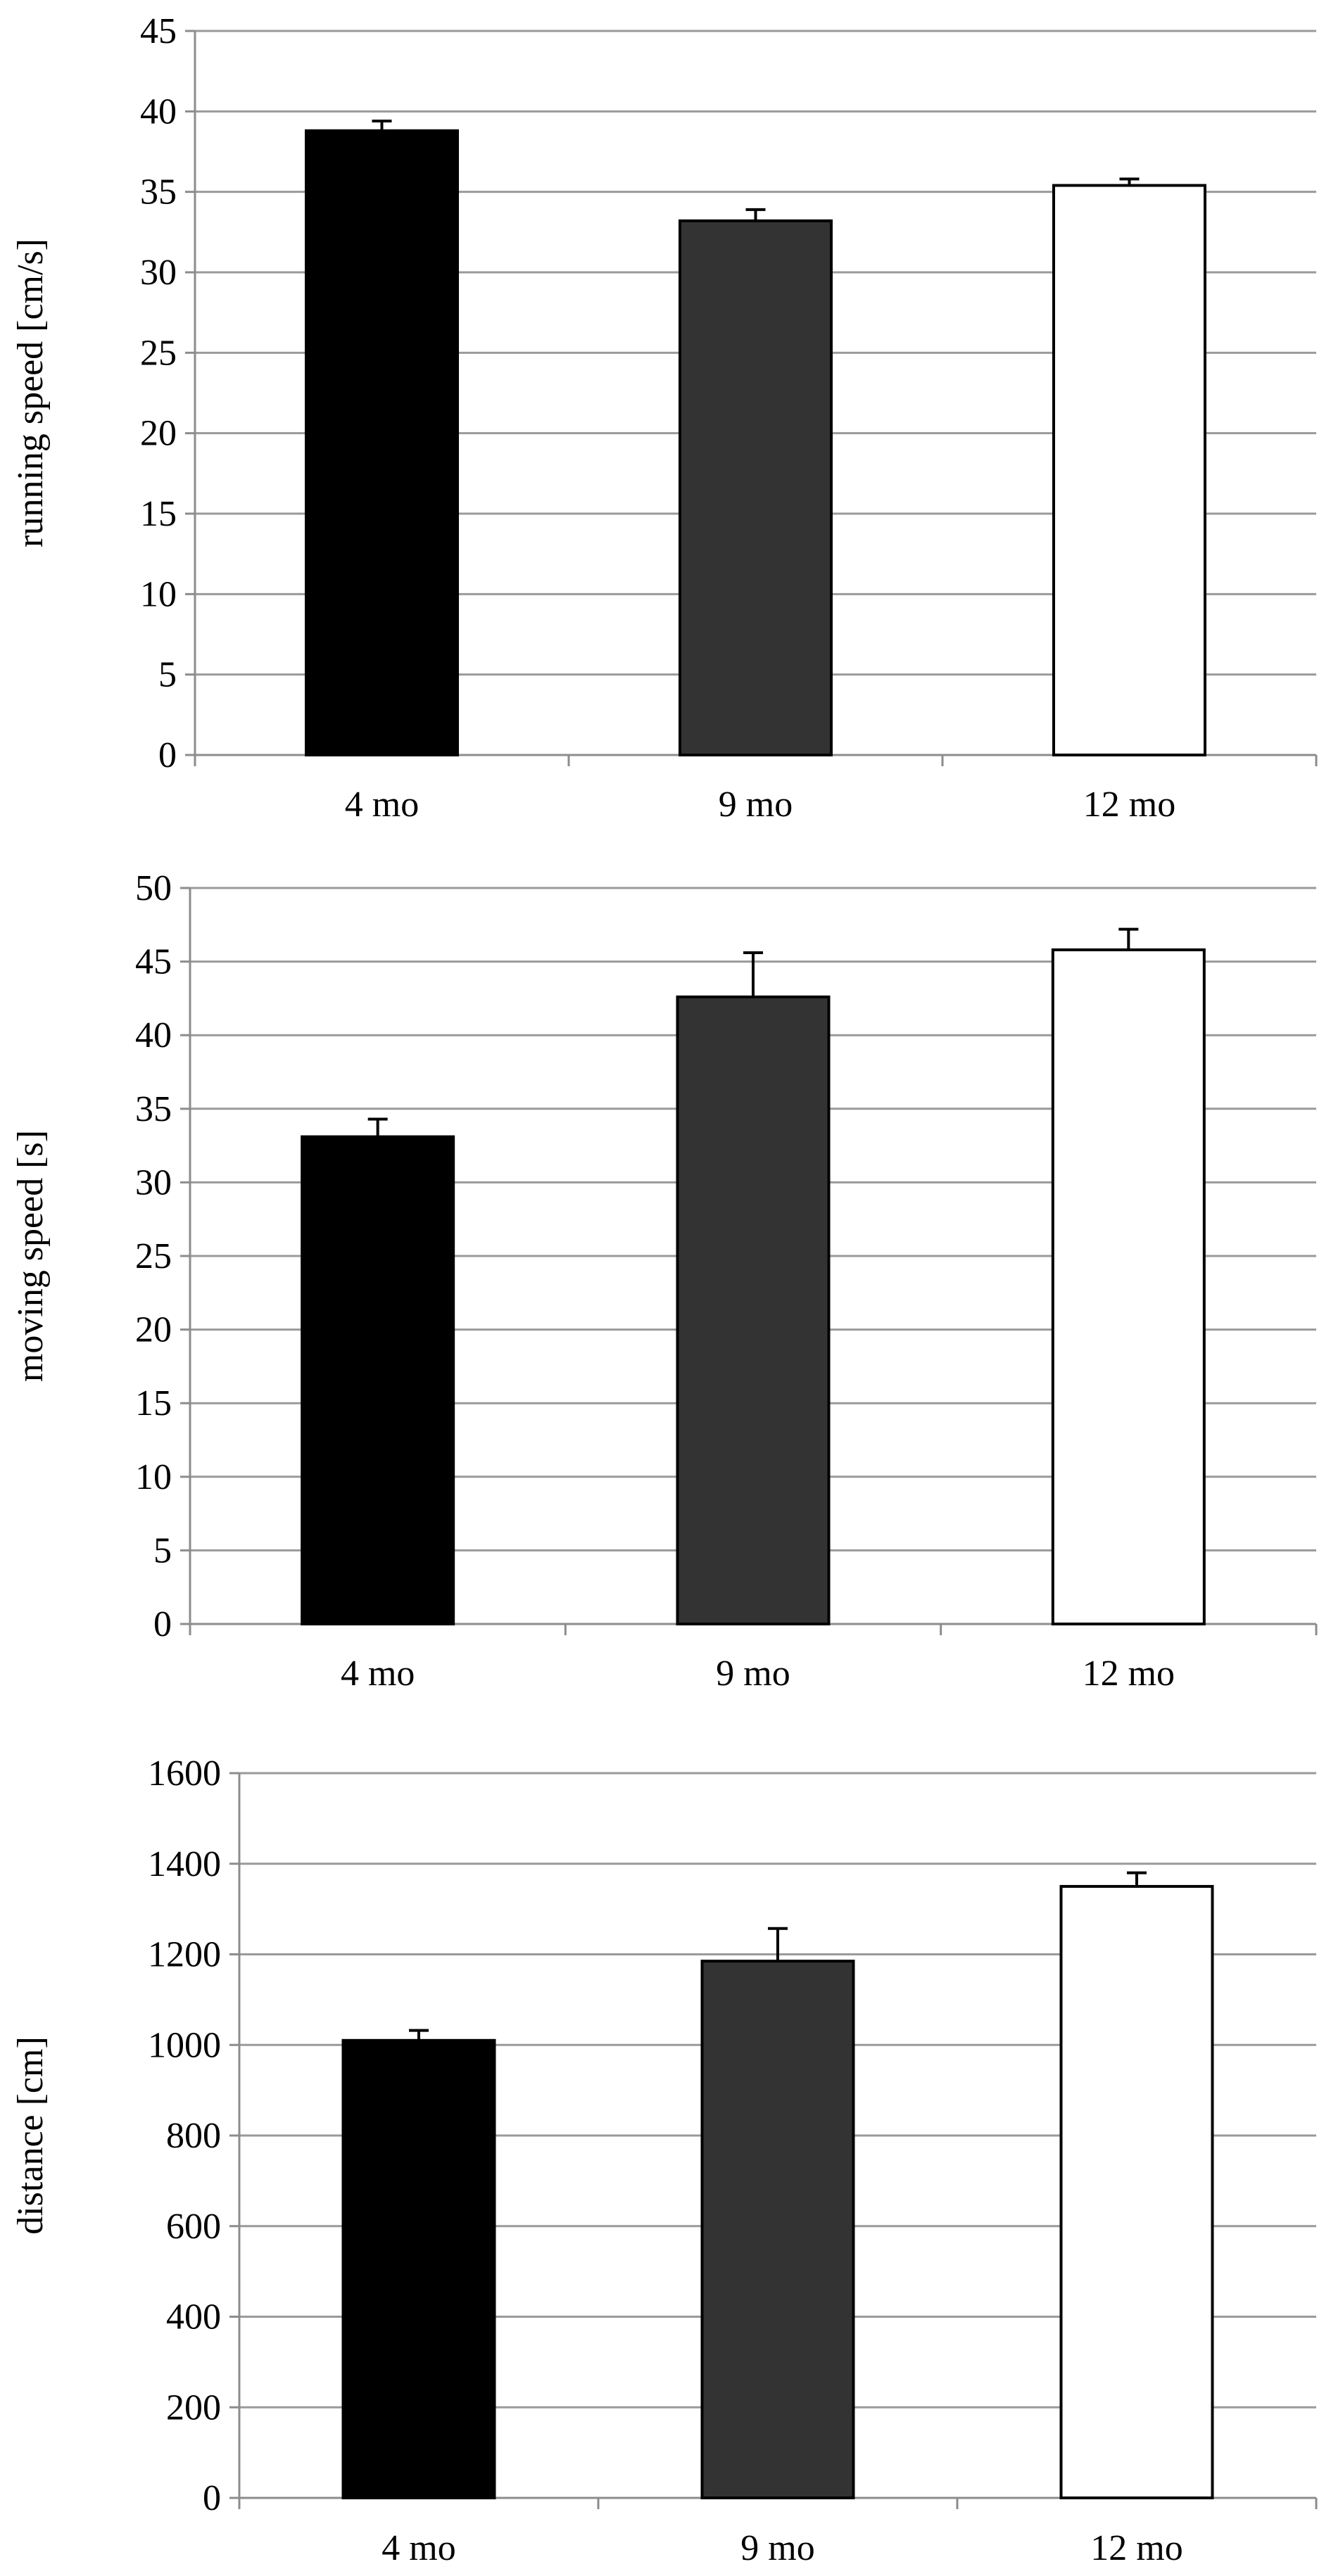 The image size is (1331, 2576). I want to click on y-axis-label: distance [cm], so click(31, 2135).